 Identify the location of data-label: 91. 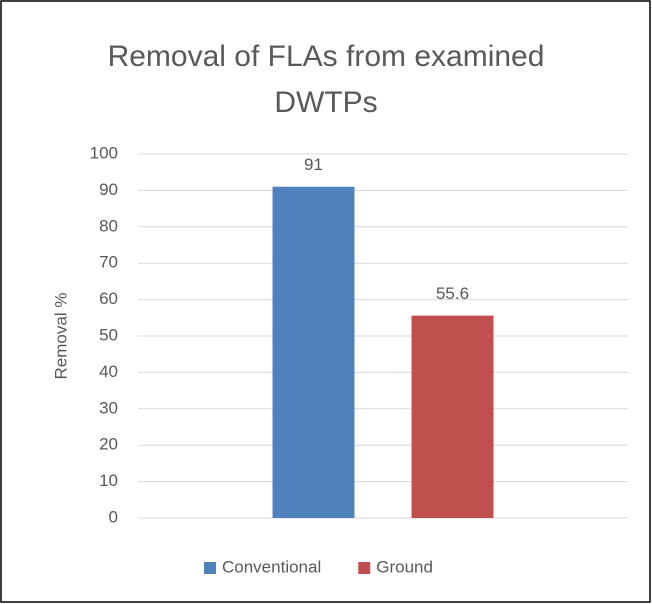
(313, 164).